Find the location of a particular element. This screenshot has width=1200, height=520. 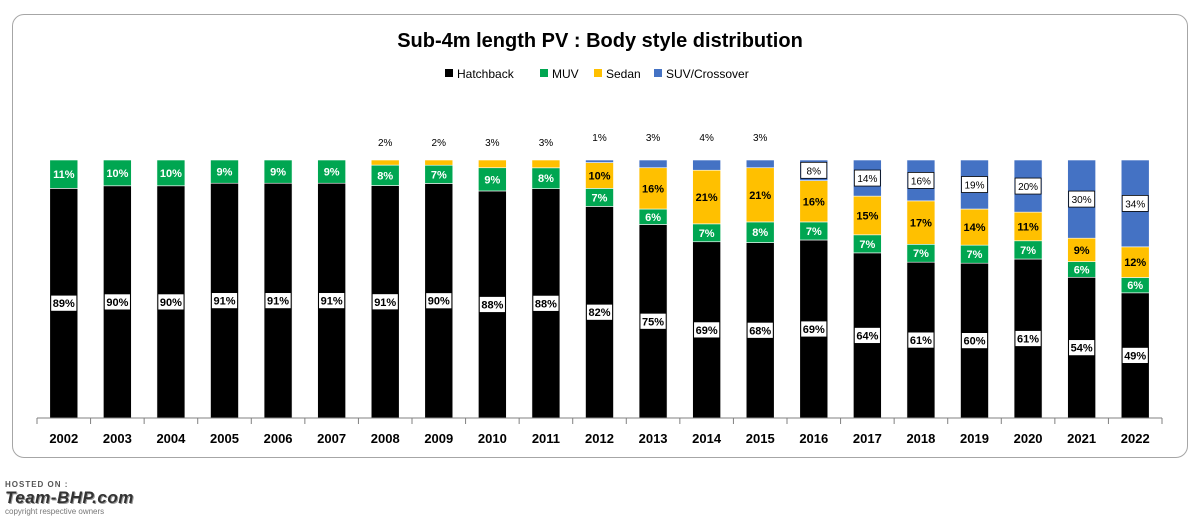

label-box-hatchback-2003 is located at coordinates (117, 302).